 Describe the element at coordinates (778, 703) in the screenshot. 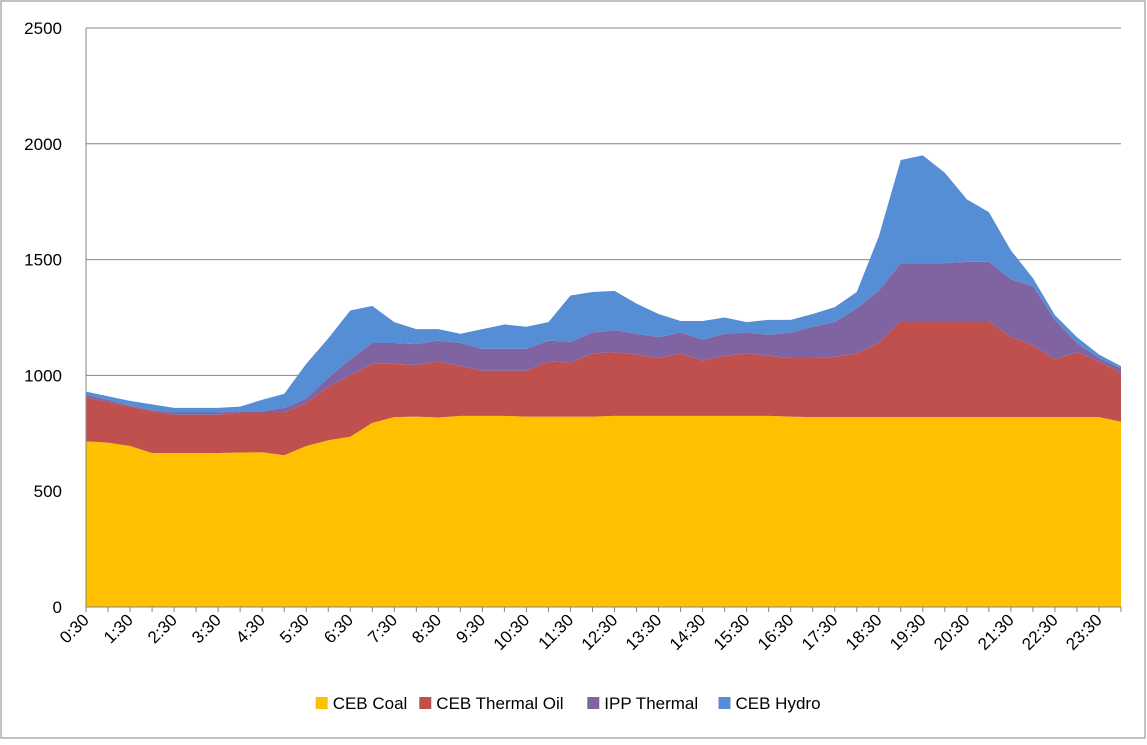

I see `legend-label: CEB Hydro` at that location.